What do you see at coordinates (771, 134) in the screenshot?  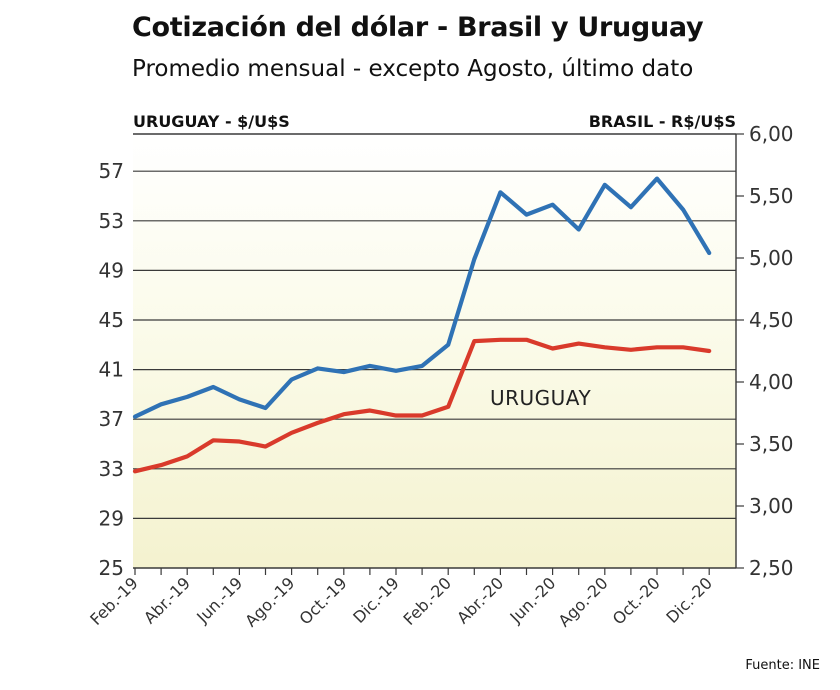 I see `right-tick-label: 6,00` at bounding box center [771, 134].